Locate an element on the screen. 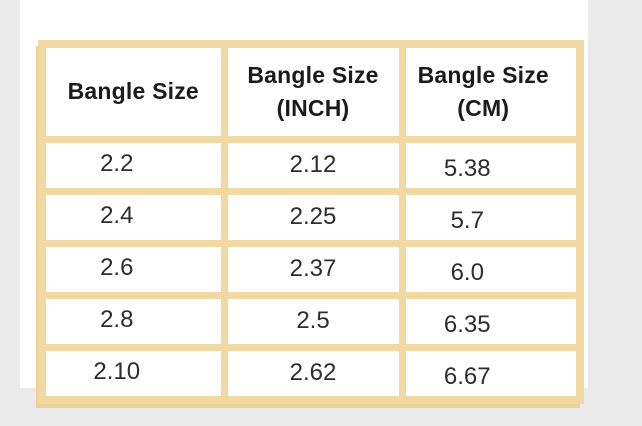  cm-cell: 5.7 is located at coordinates (491, 217).